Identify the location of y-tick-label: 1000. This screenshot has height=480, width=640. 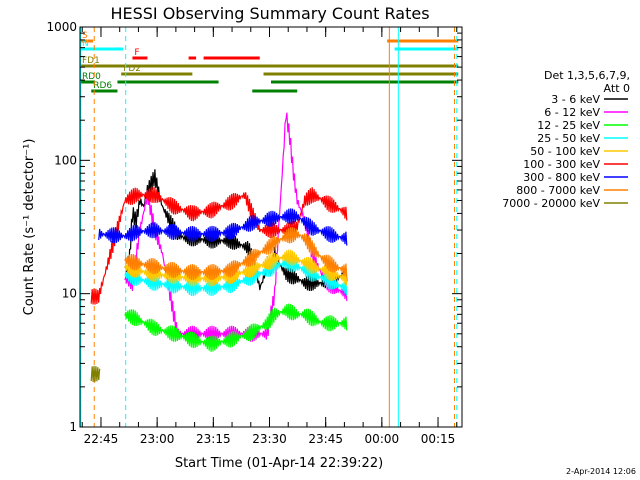
(61, 27).